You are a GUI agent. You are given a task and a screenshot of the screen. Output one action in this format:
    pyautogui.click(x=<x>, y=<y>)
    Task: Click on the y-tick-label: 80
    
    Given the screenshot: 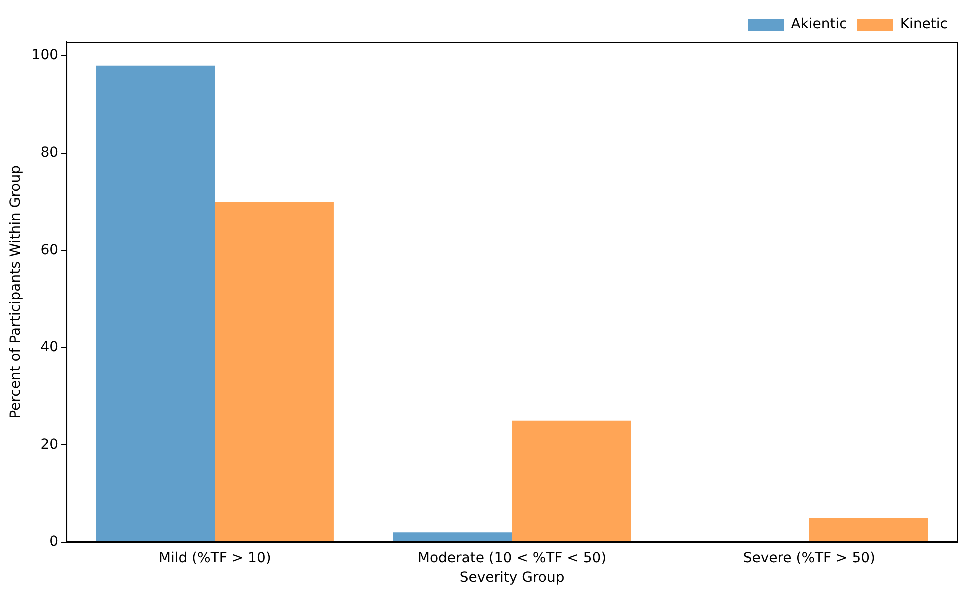 What is the action you would take?
    pyautogui.click(x=49, y=153)
    